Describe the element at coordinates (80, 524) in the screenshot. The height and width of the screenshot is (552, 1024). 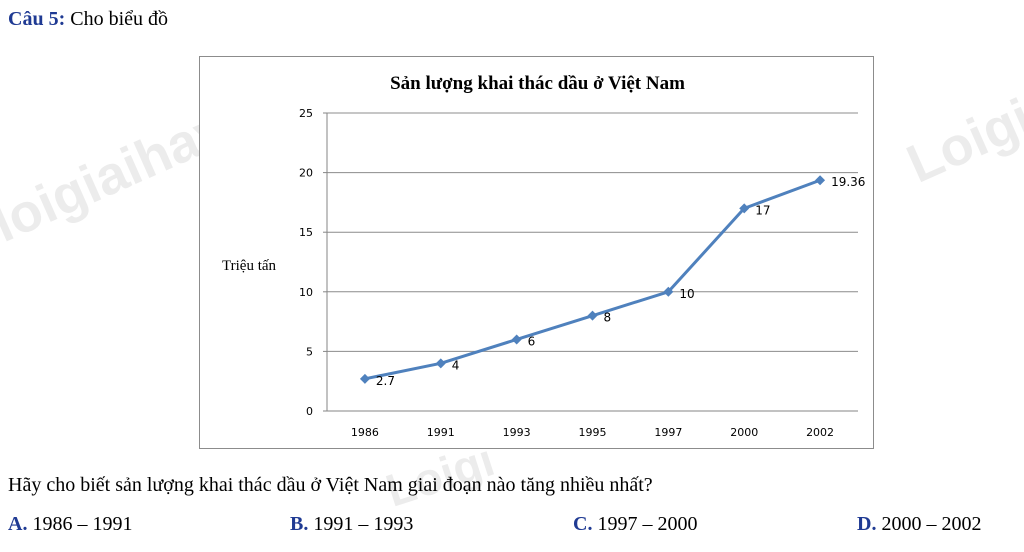
I see `option-a-text: 1986 – 1991` at that location.